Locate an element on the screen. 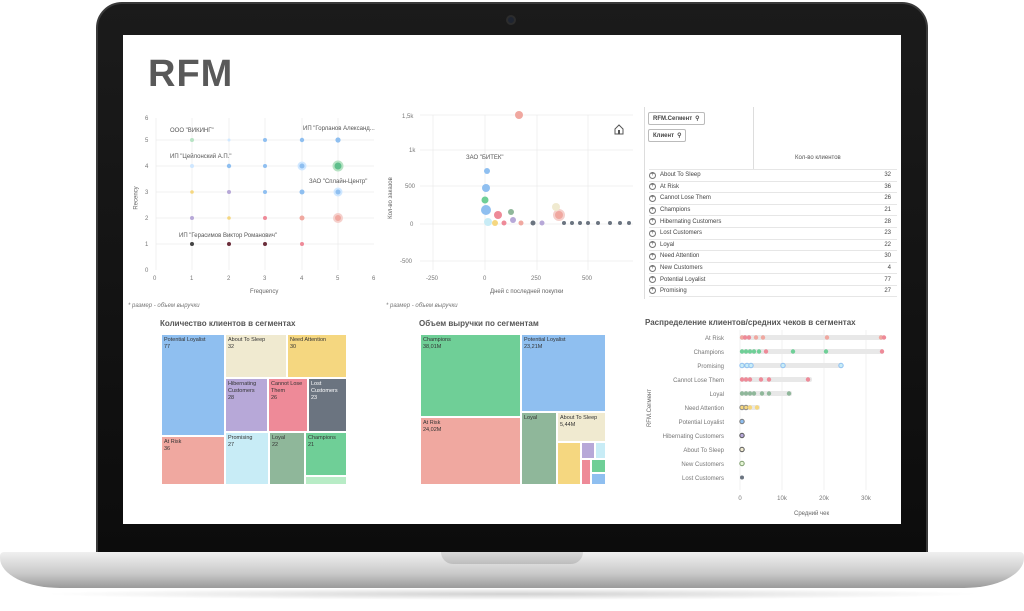  category-label: Need Attention is located at coordinates (704, 409).